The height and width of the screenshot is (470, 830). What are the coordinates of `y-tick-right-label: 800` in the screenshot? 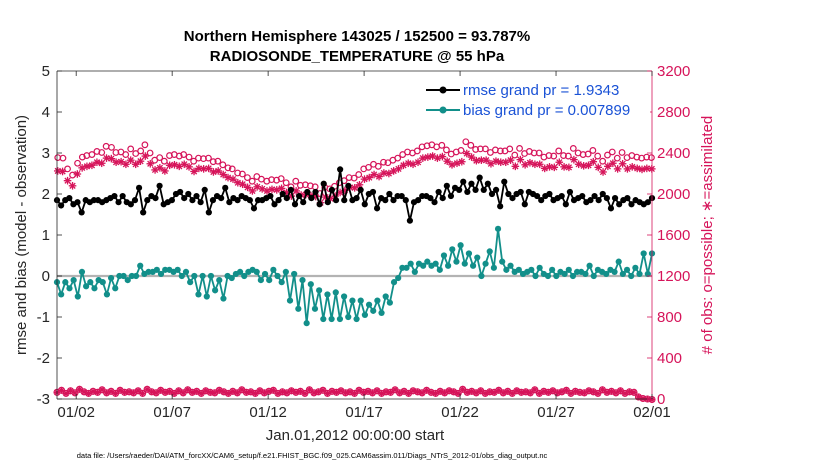 It's located at (669, 317).